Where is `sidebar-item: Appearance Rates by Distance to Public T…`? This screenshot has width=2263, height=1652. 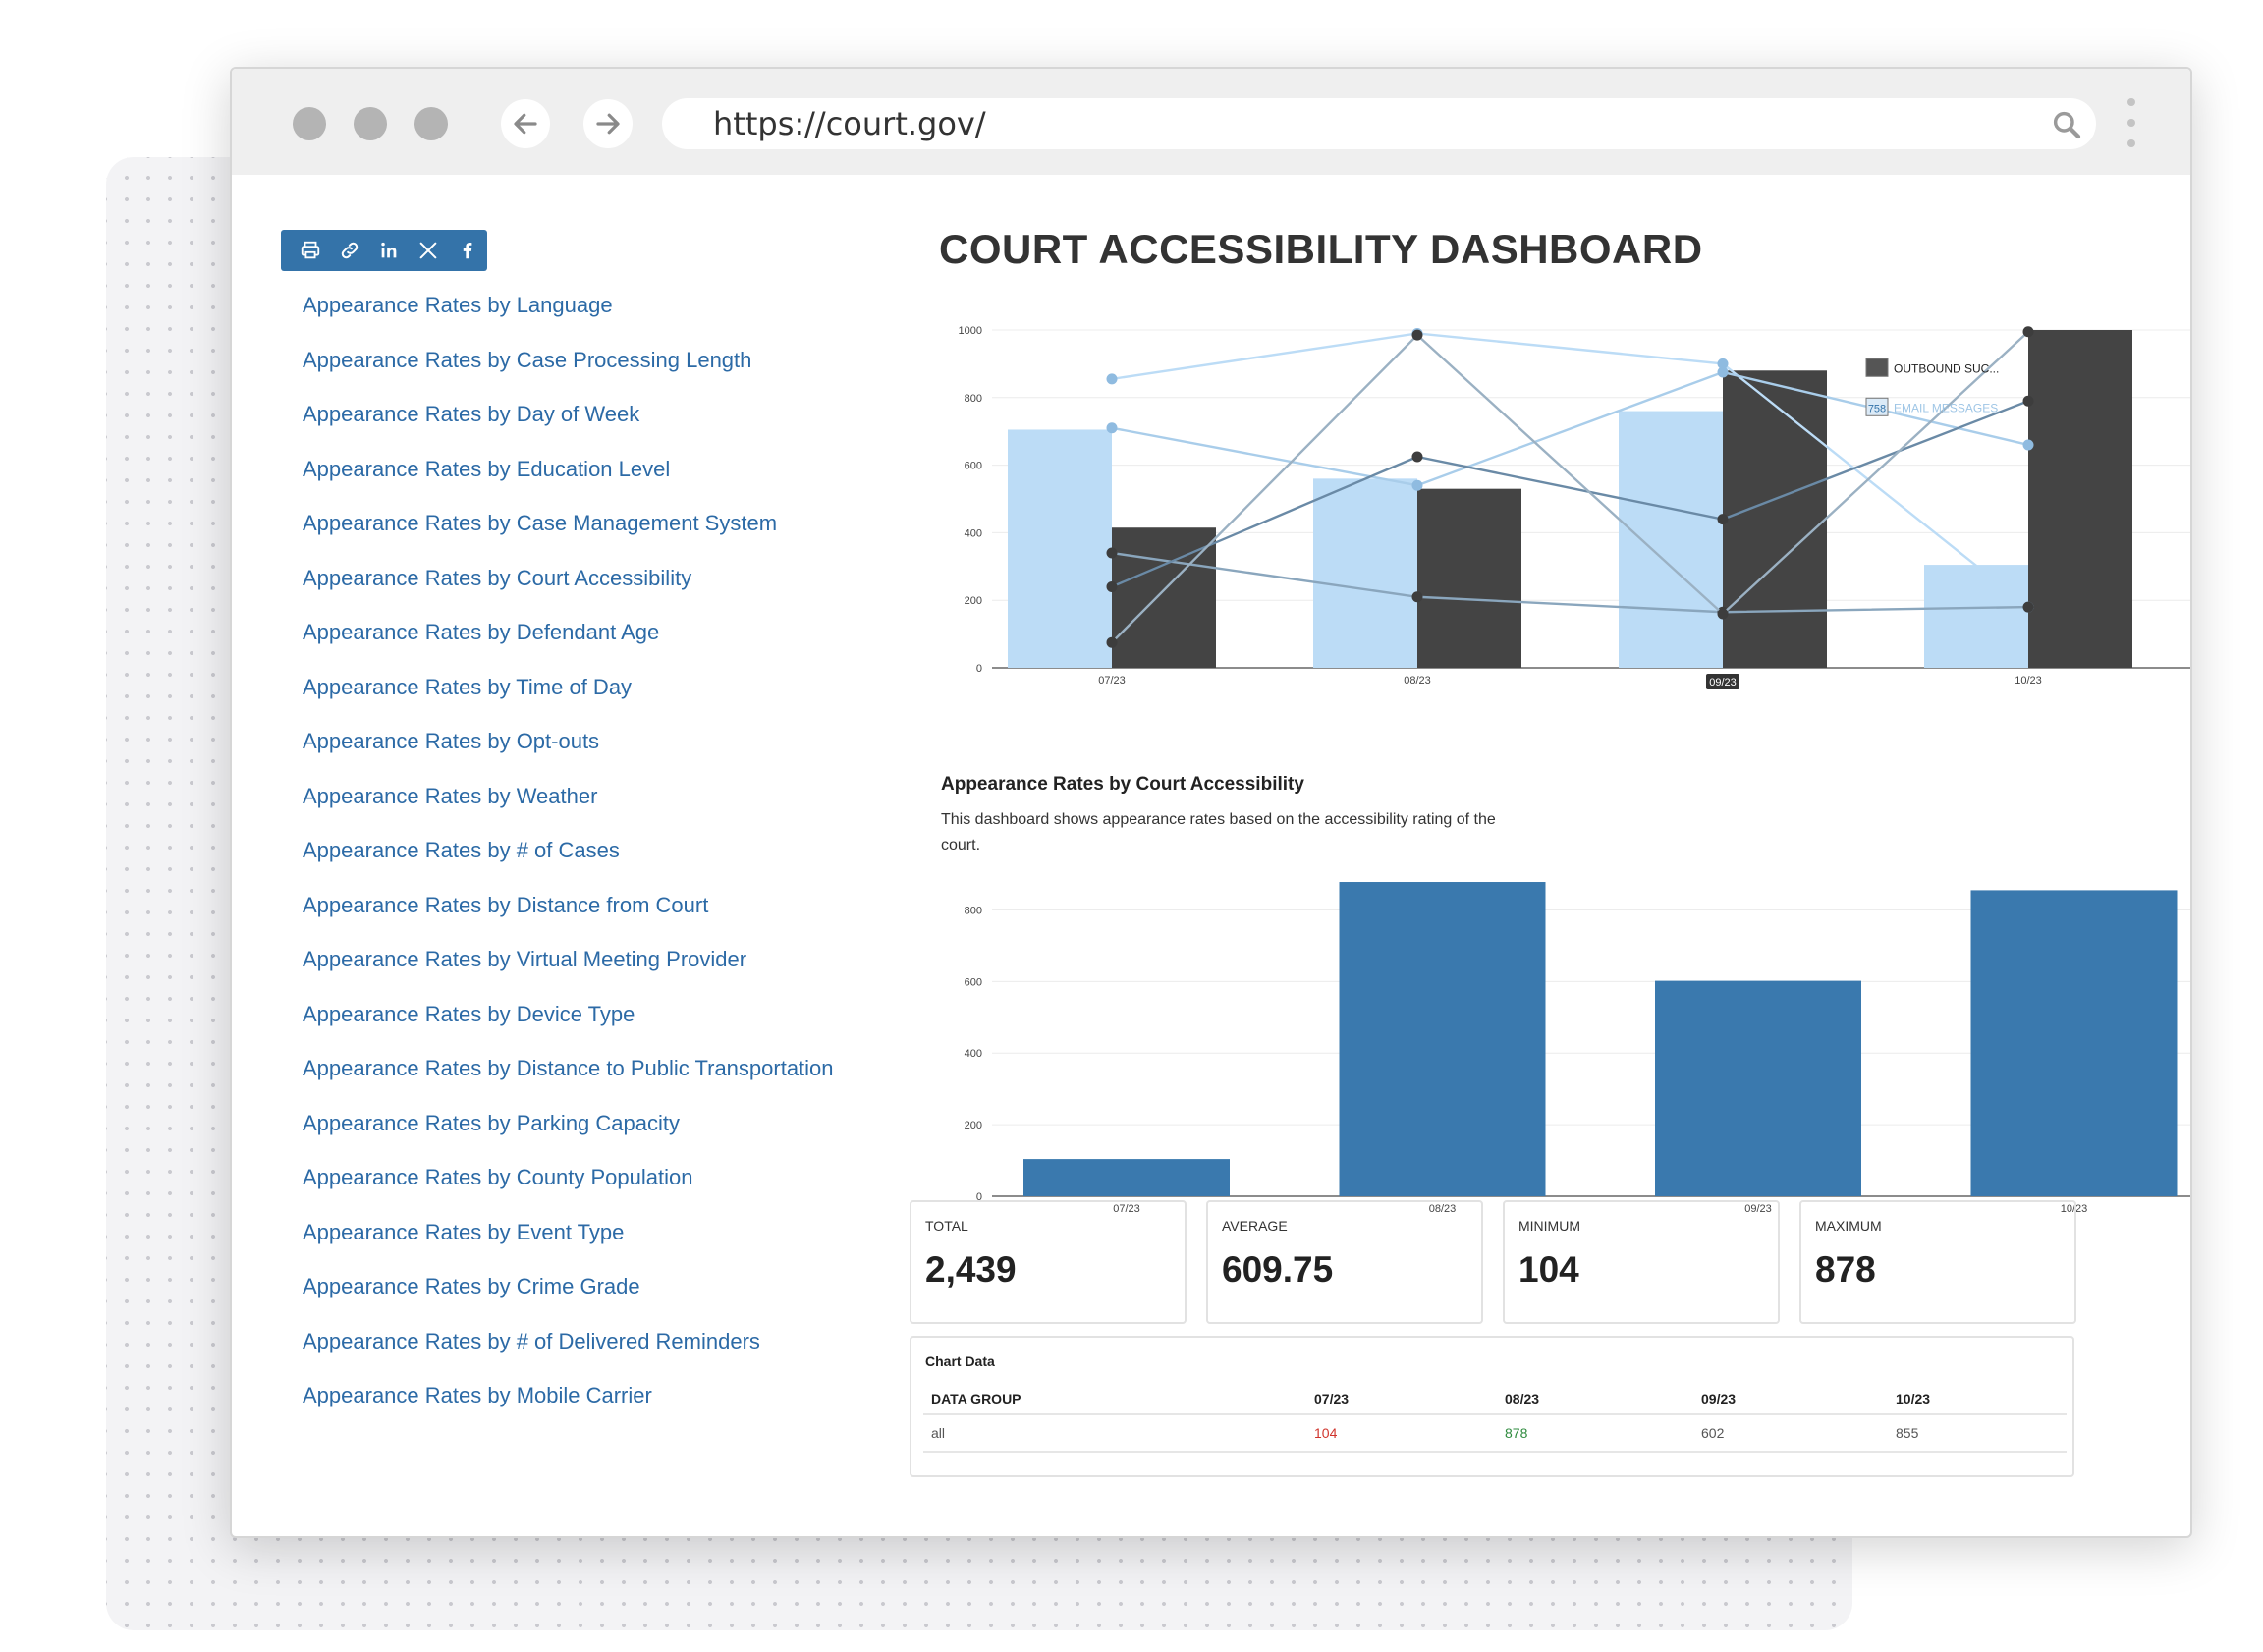
sidebar-item: Appearance Rates by Distance to Public T… is located at coordinates (568, 1068).